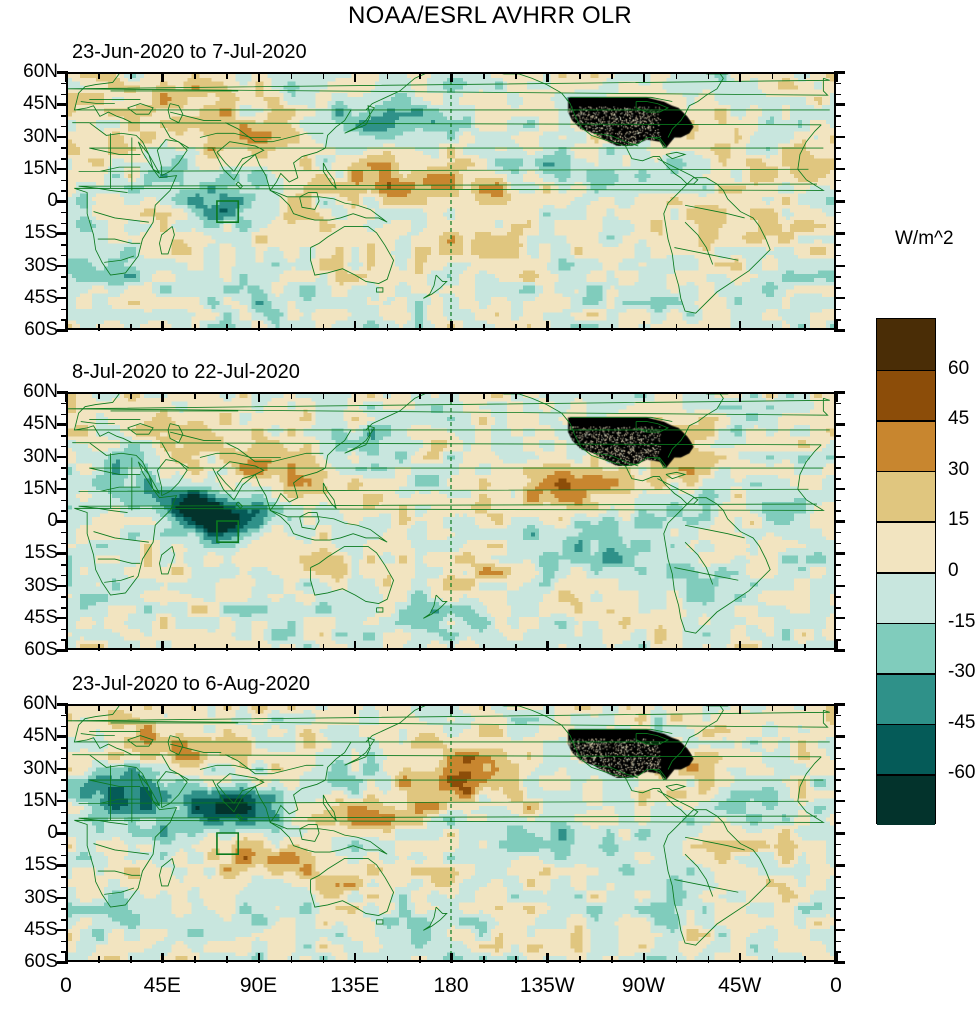 This screenshot has width=980, height=1014. I want to click on colorbar-tick-label: -60, so click(962, 773).